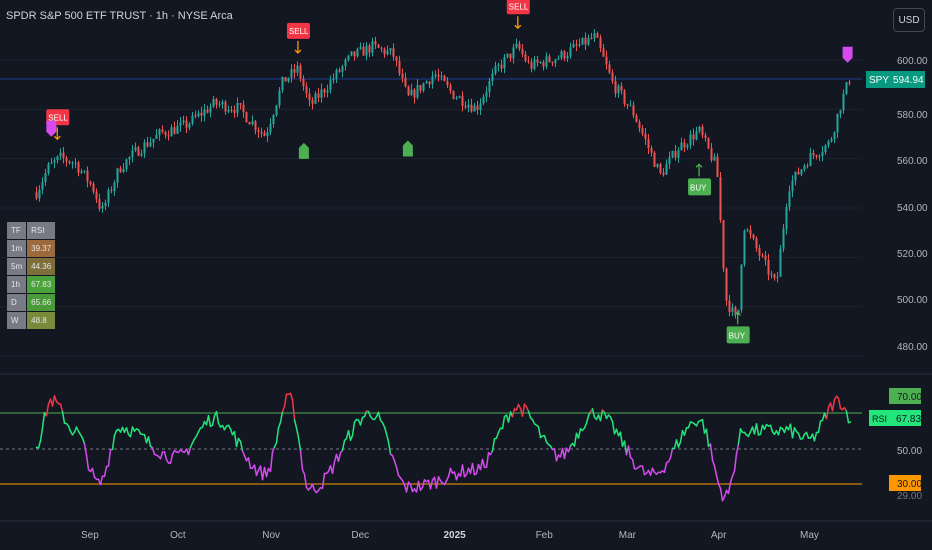  Describe the element at coordinates (450, 535) in the screenshot. I see `time-axis: Sep Oct Nov Dec 2025 Feb Mar Apr May` at that location.